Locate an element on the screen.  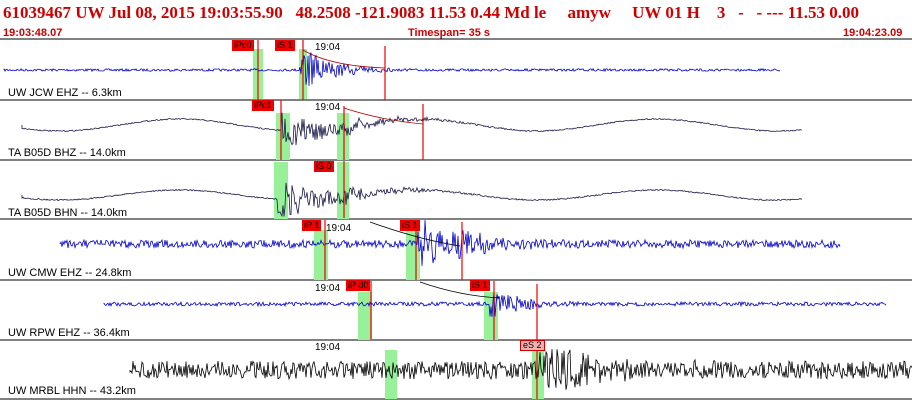
pick-label: iP 1 is located at coordinates (312, 225).